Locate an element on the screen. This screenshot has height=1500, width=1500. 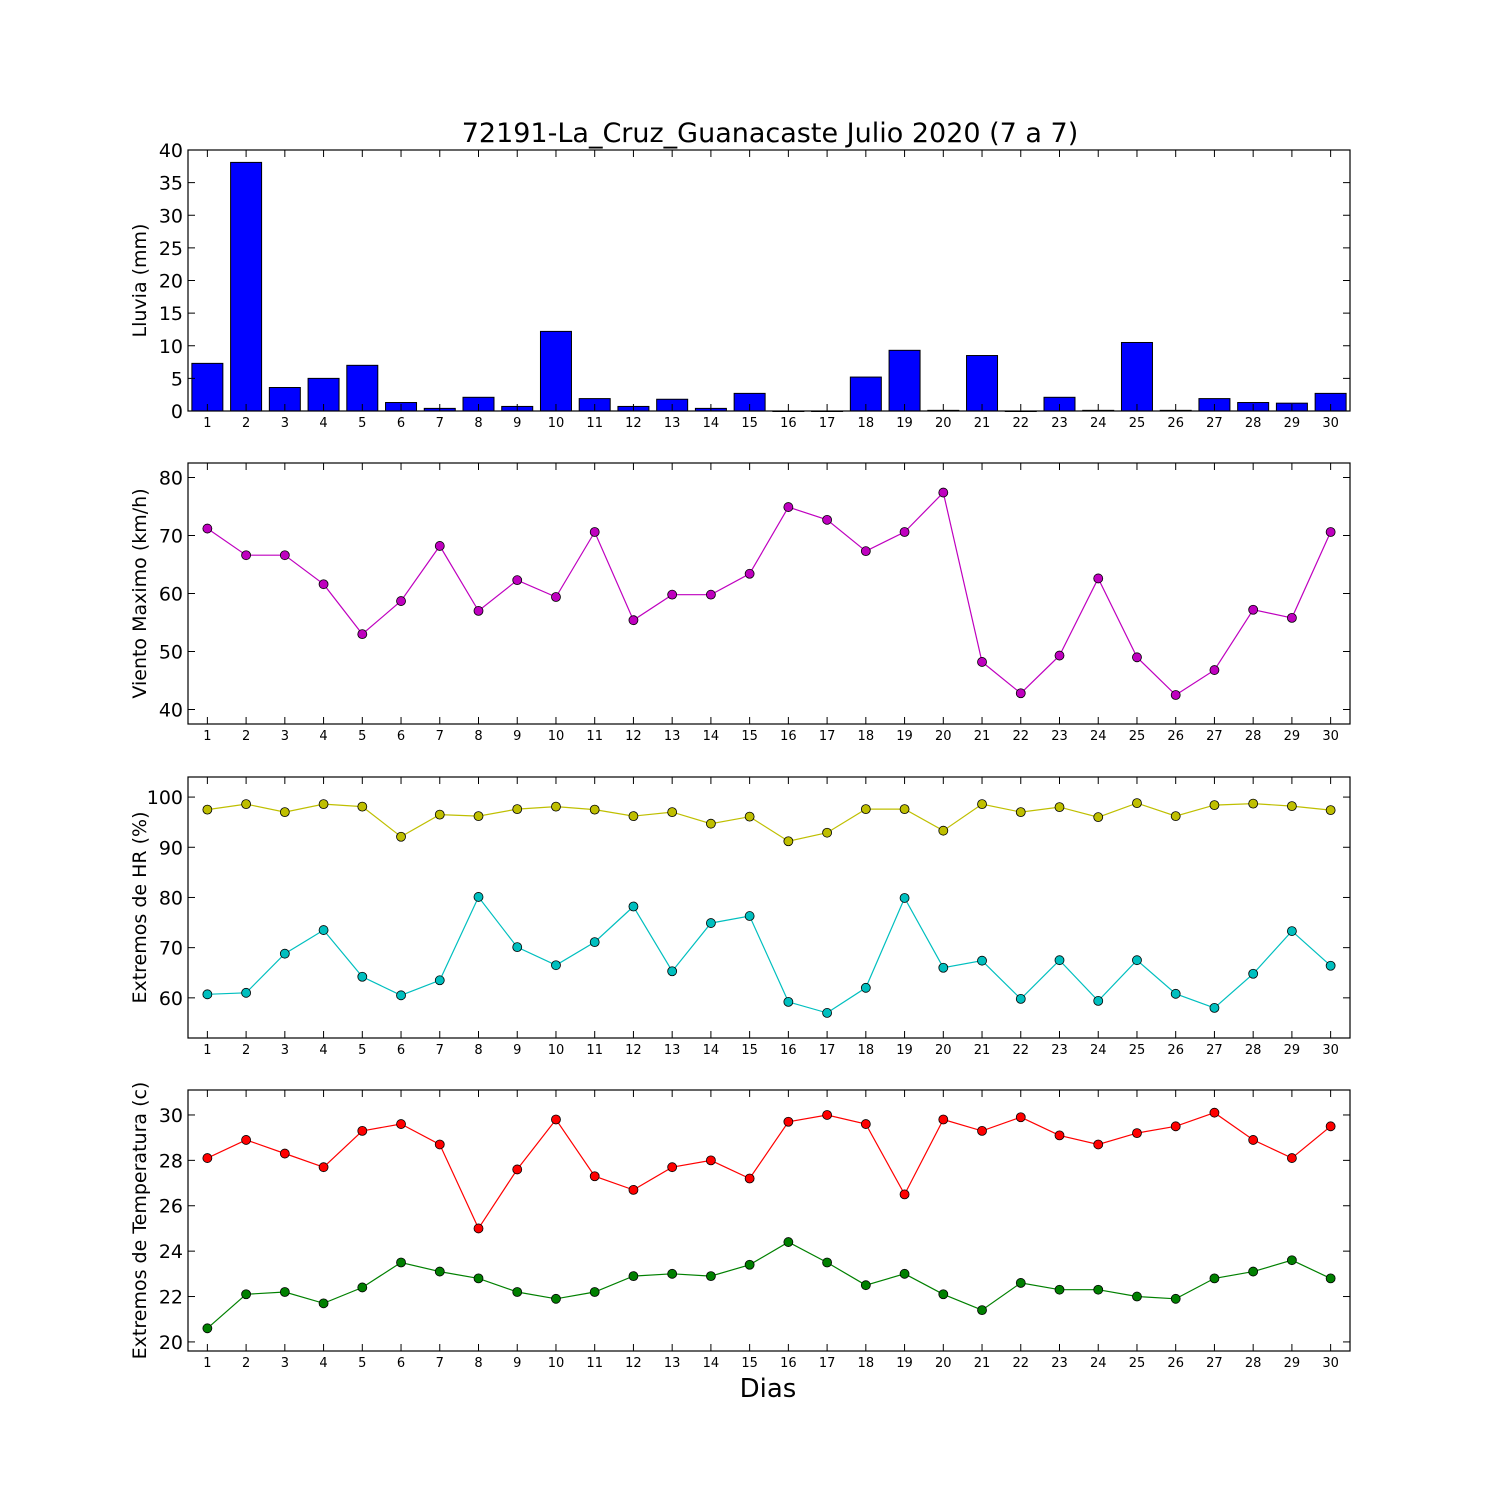
viento-xtick-label: 14 is located at coordinates (711, 736).